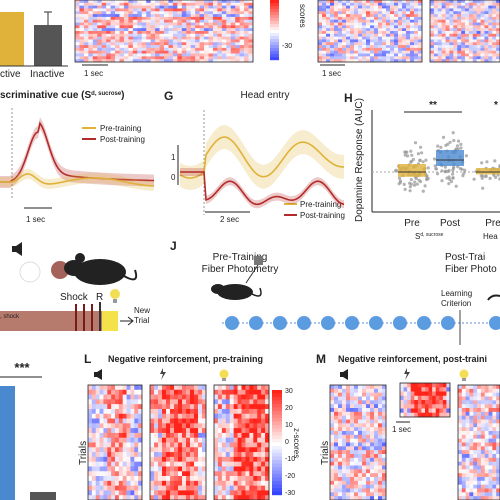 The height and width of the screenshot is (500, 500). I want to click on bulb-icon, so click(115, 296).